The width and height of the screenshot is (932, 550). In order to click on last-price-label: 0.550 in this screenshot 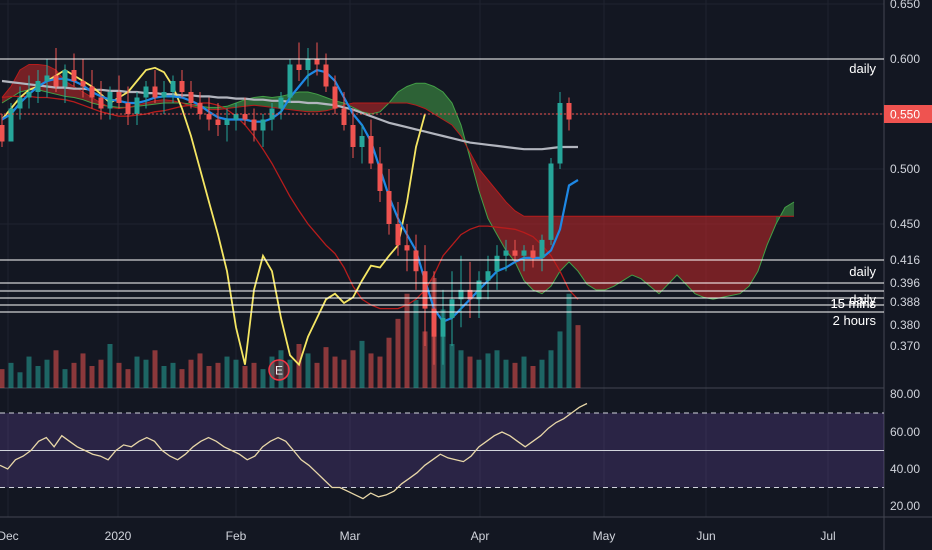, I will do `click(905, 115)`.